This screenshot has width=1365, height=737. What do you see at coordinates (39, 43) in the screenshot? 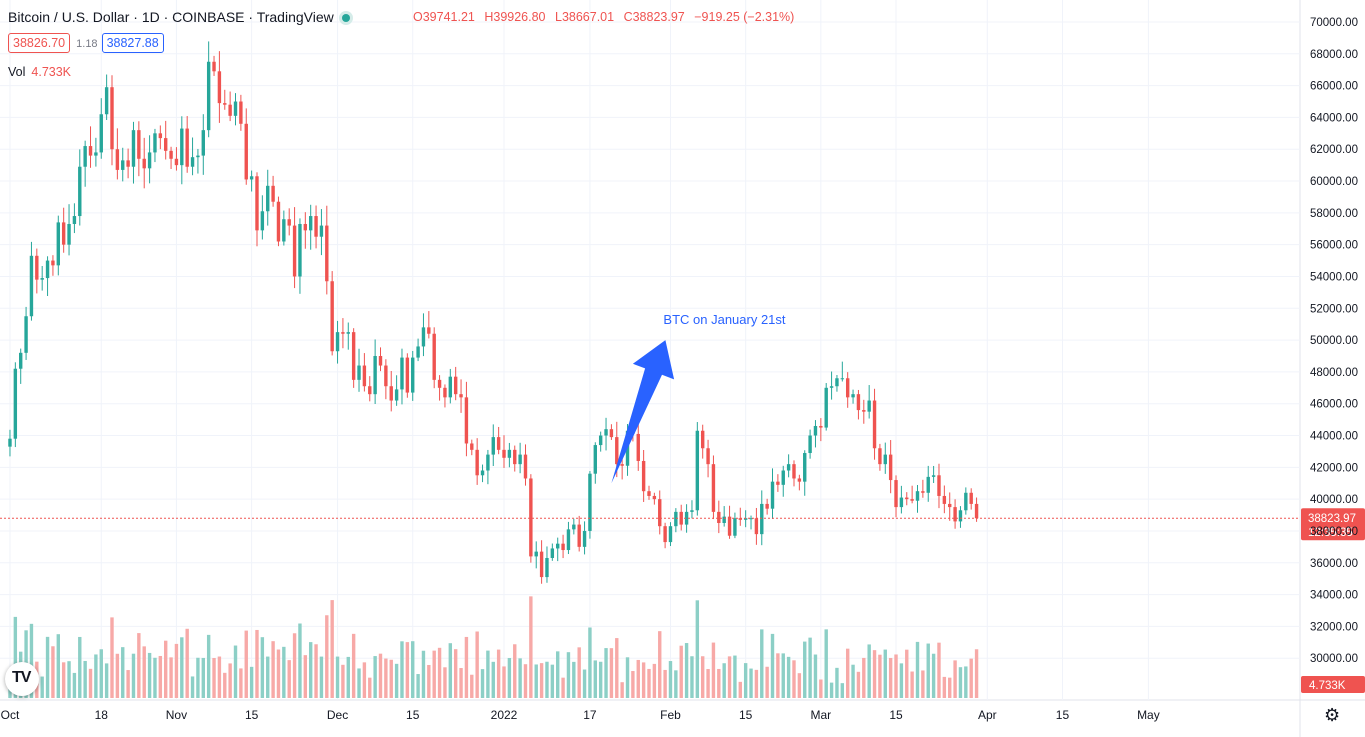
I see `sell-button: 38826.70` at bounding box center [39, 43].